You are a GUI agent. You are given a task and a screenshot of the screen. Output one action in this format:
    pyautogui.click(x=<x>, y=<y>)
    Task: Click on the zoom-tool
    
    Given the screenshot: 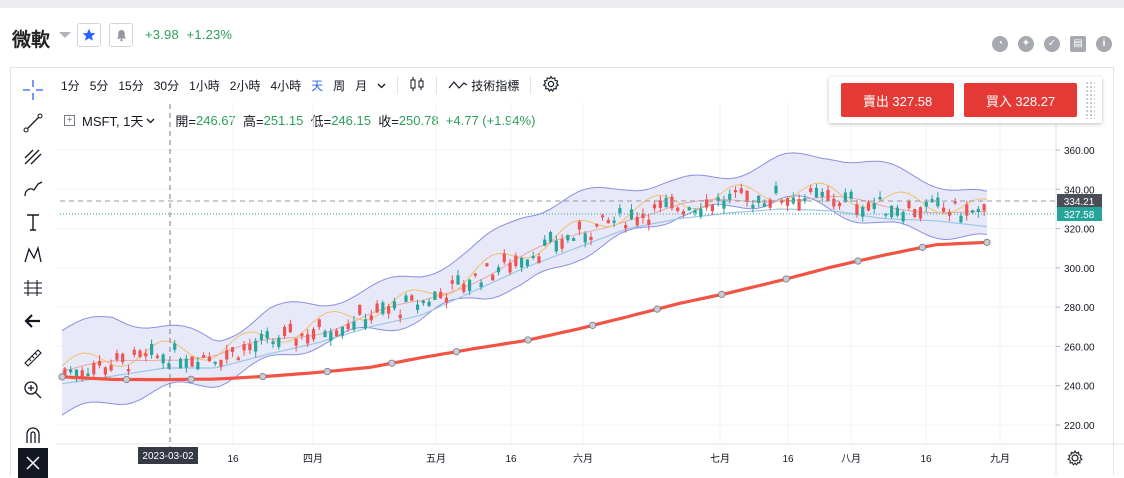 What is the action you would take?
    pyautogui.click(x=33, y=390)
    